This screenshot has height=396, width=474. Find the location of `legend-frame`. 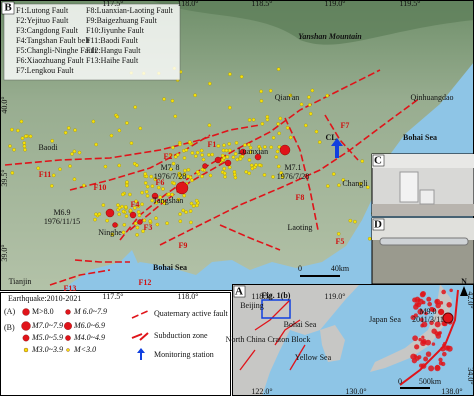

legend-frame is located at coordinates (115, 344).